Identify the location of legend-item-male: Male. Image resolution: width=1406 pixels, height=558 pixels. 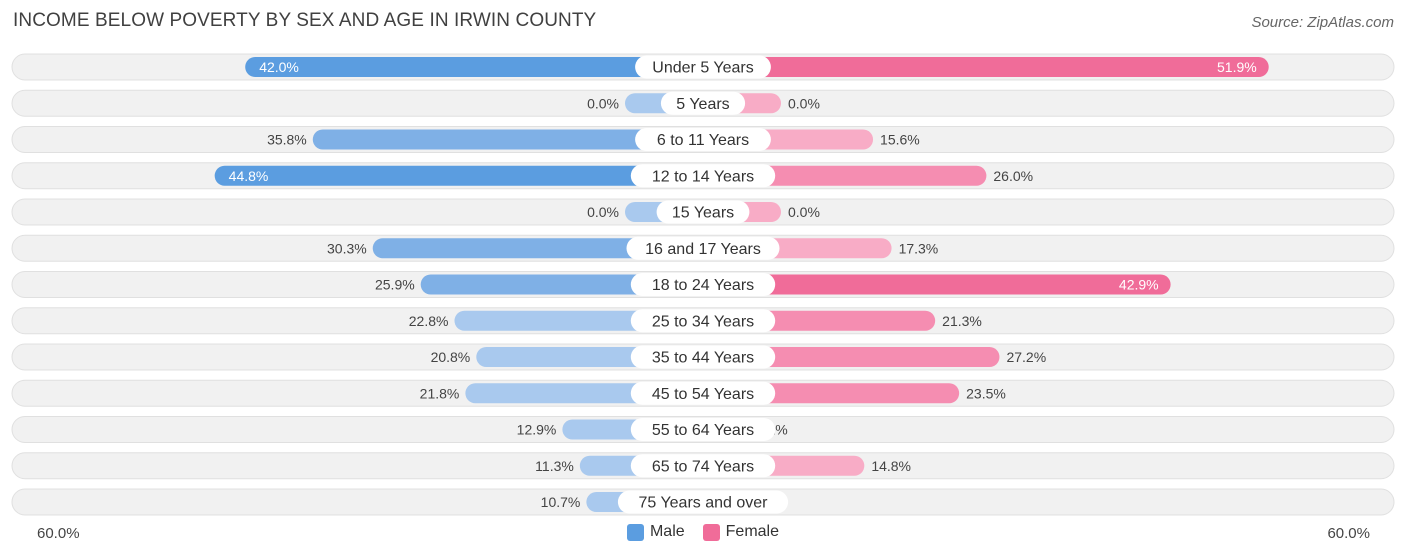
(655, 532).